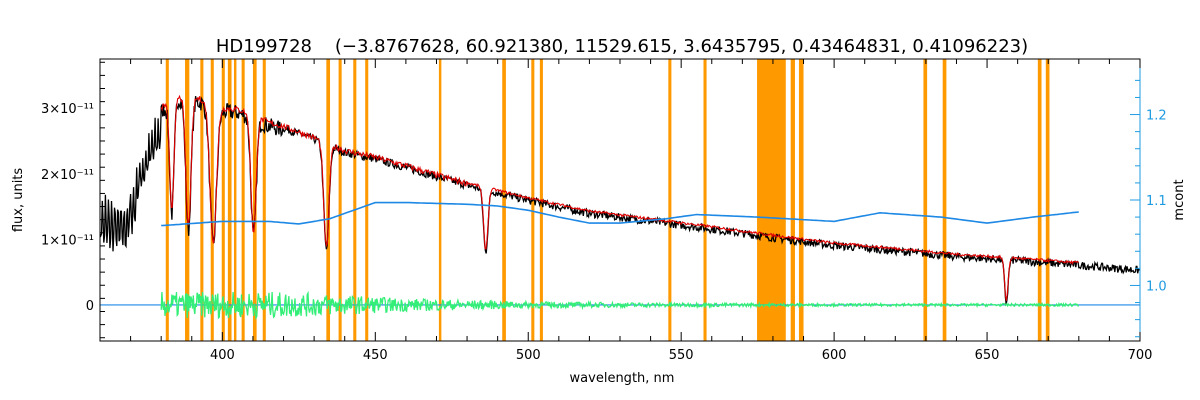 This screenshot has width=1200, height=400. I want to click on x-tick-label: 700, so click(1140, 355).